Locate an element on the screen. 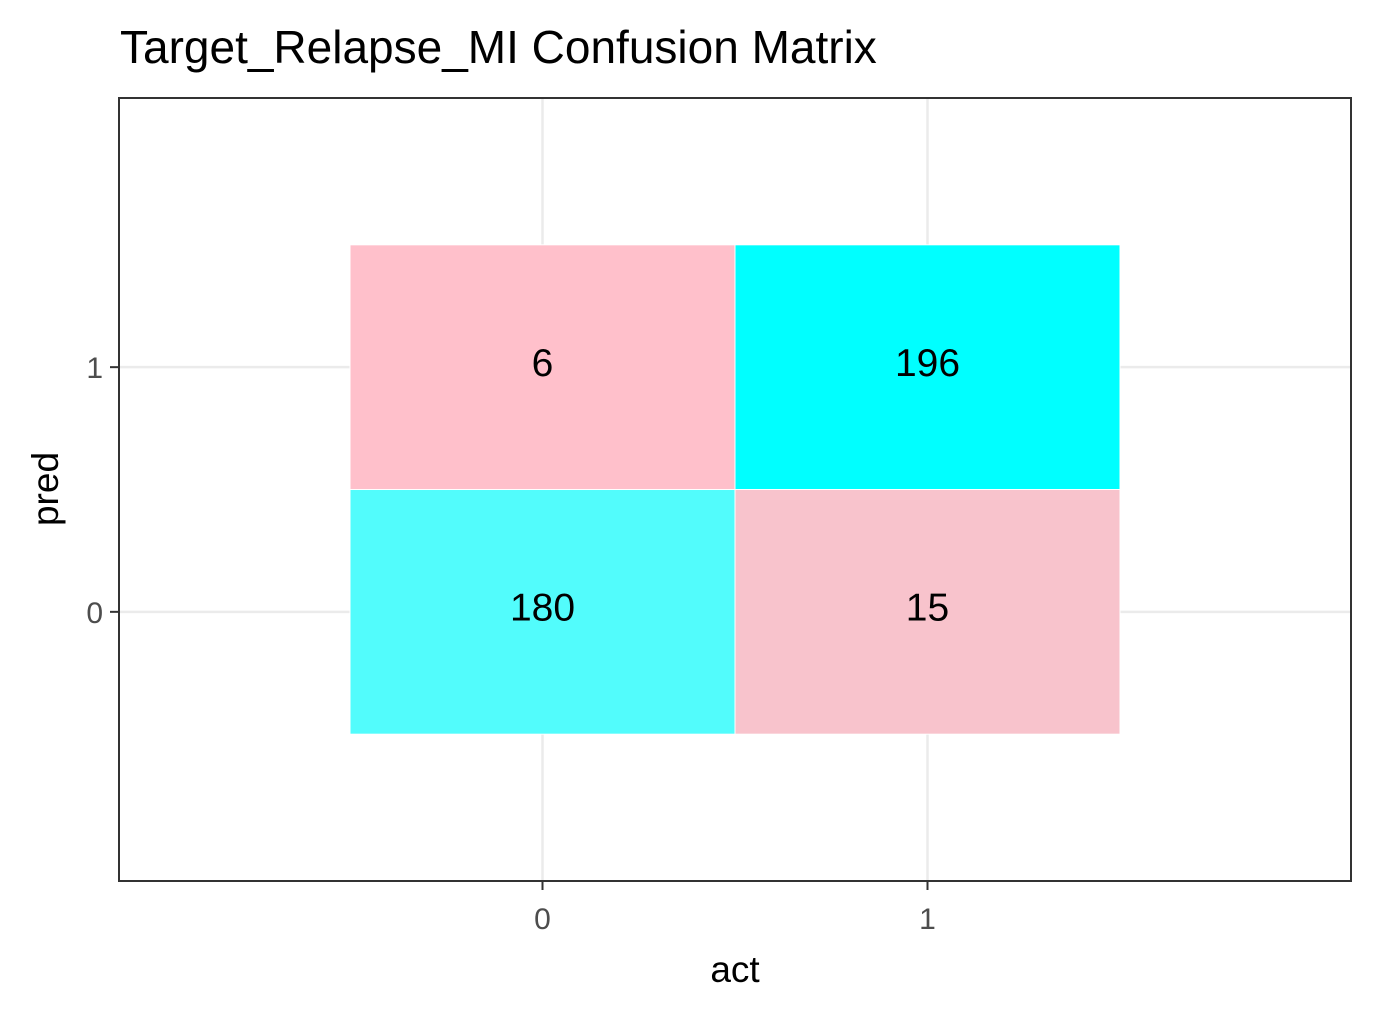 This screenshot has width=1375, height=1015. y-axis-title: pred is located at coordinates (45, 489).